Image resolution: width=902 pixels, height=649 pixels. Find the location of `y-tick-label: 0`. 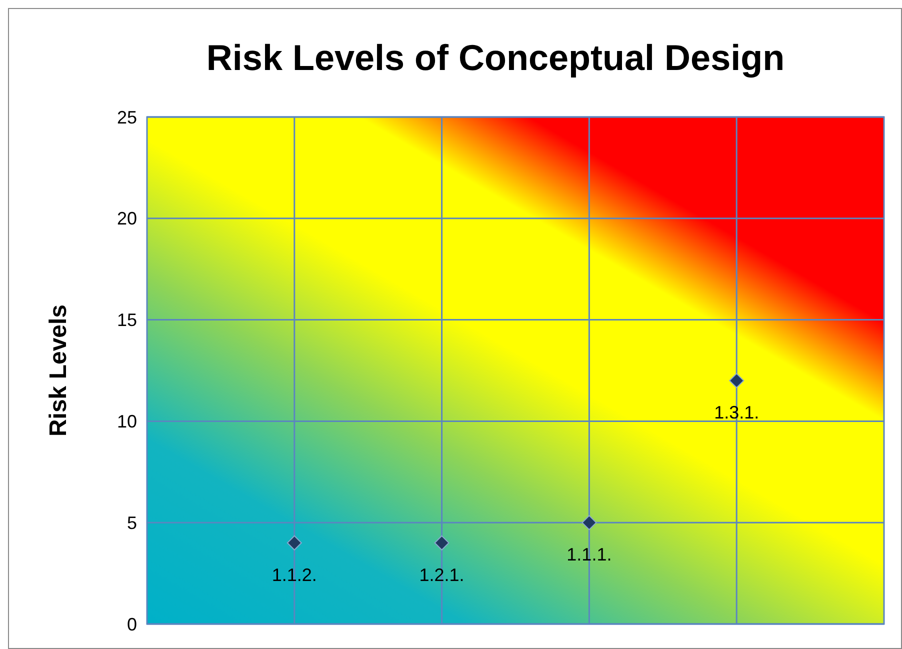

y-tick-label: 0 is located at coordinates (131, 624).